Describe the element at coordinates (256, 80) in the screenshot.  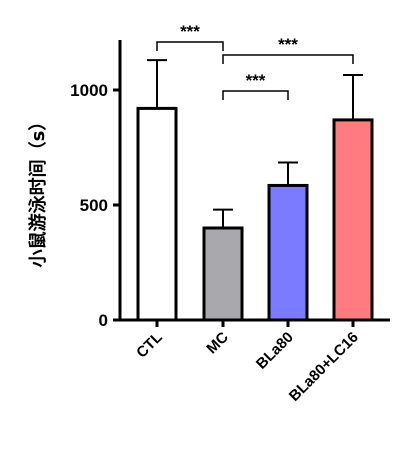
I see `significance-mc-bla80-label: ***` at that location.